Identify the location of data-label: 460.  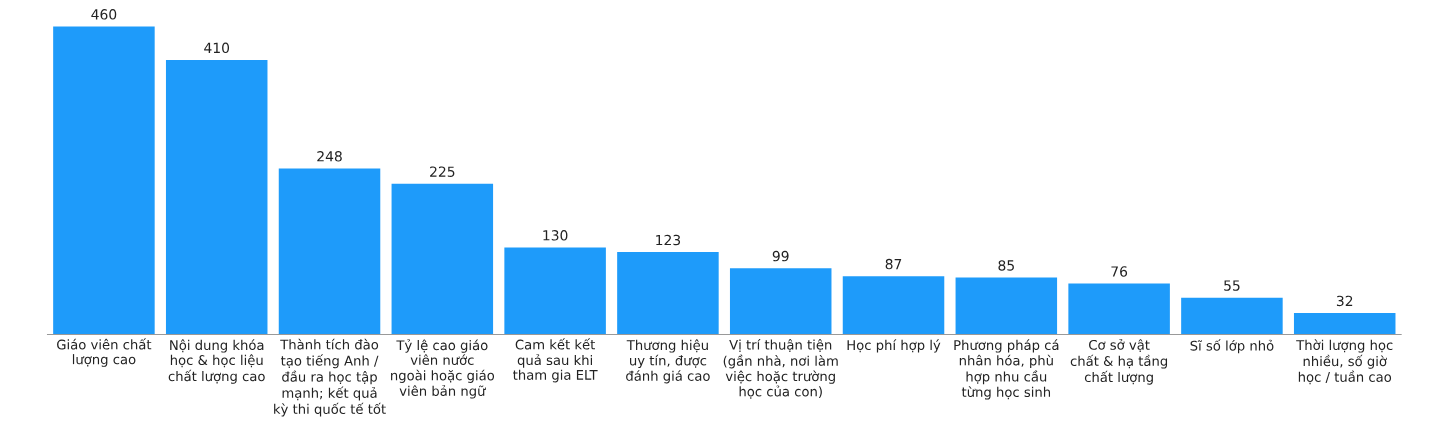
(104, 14).